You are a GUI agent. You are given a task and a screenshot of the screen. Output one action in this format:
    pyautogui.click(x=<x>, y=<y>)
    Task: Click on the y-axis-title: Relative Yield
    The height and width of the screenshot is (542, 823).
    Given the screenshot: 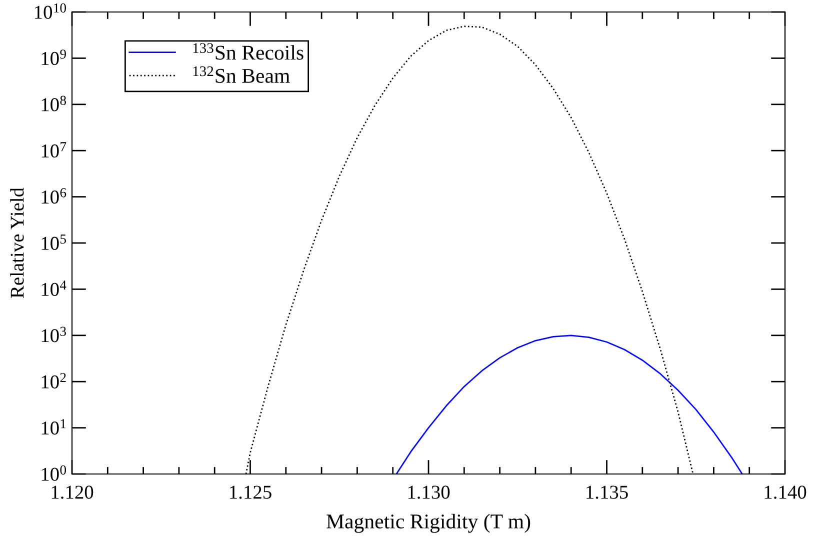 What is the action you would take?
    pyautogui.click(x=17, y=243)
    